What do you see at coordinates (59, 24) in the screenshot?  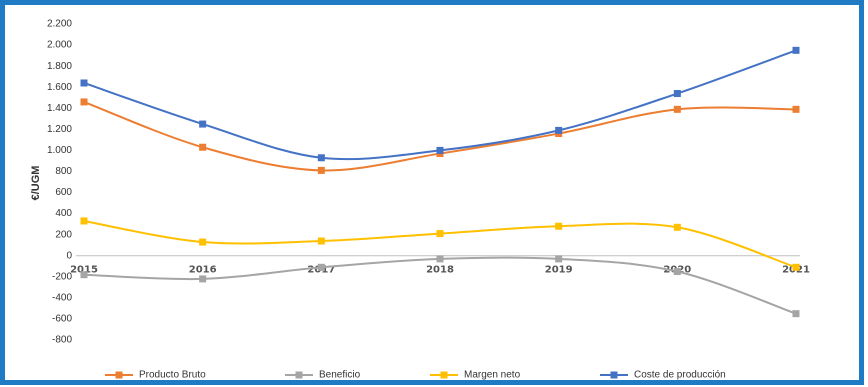 I see `y-tick-label: 2.200` at bounding box center [59, 24].